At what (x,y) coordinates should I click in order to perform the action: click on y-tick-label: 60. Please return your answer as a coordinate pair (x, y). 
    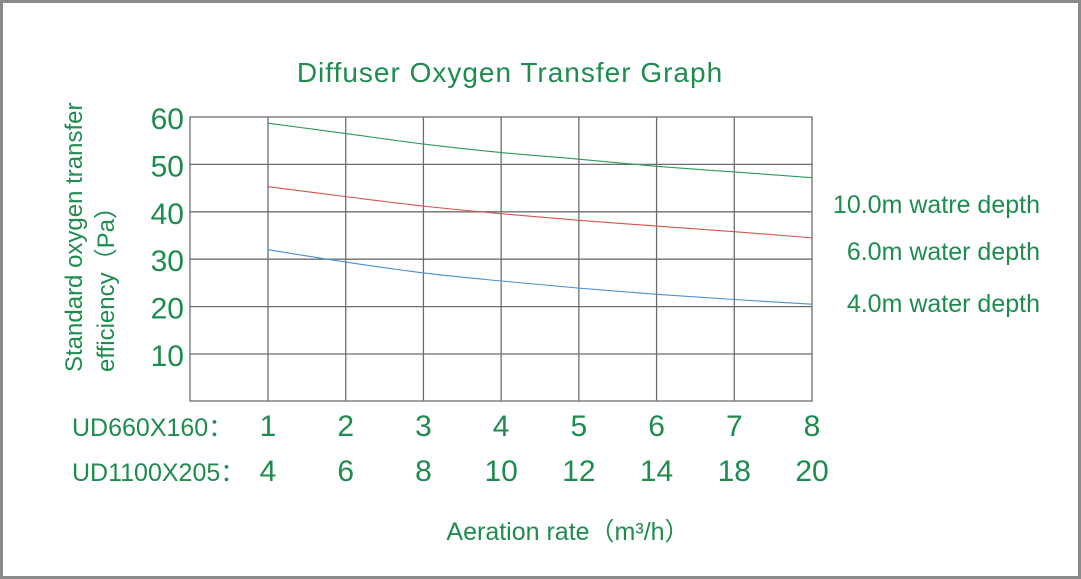
    Looking at the image, I should click on (167, 119).